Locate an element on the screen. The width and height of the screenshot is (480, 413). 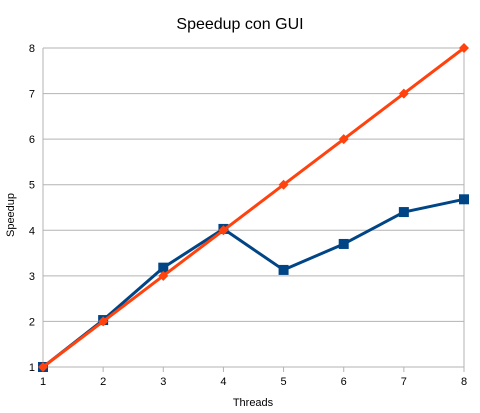
y-tick-label: 2 is located at coordinates (32, 322).